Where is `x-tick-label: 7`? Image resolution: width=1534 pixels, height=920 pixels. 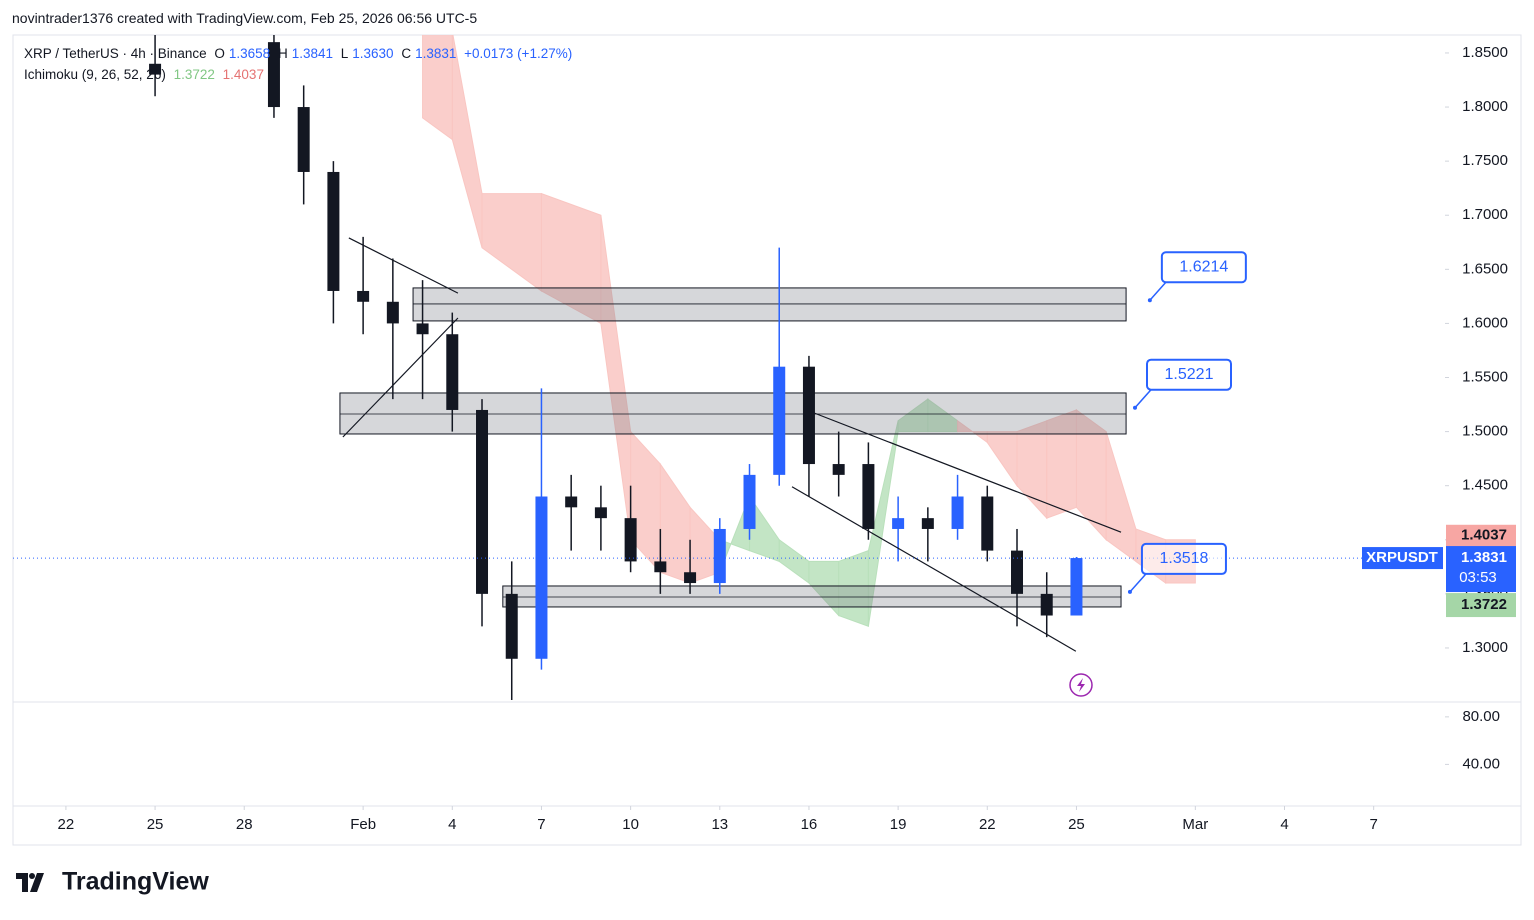
x-tick-label: 7 is located at coordinates (541, 824).